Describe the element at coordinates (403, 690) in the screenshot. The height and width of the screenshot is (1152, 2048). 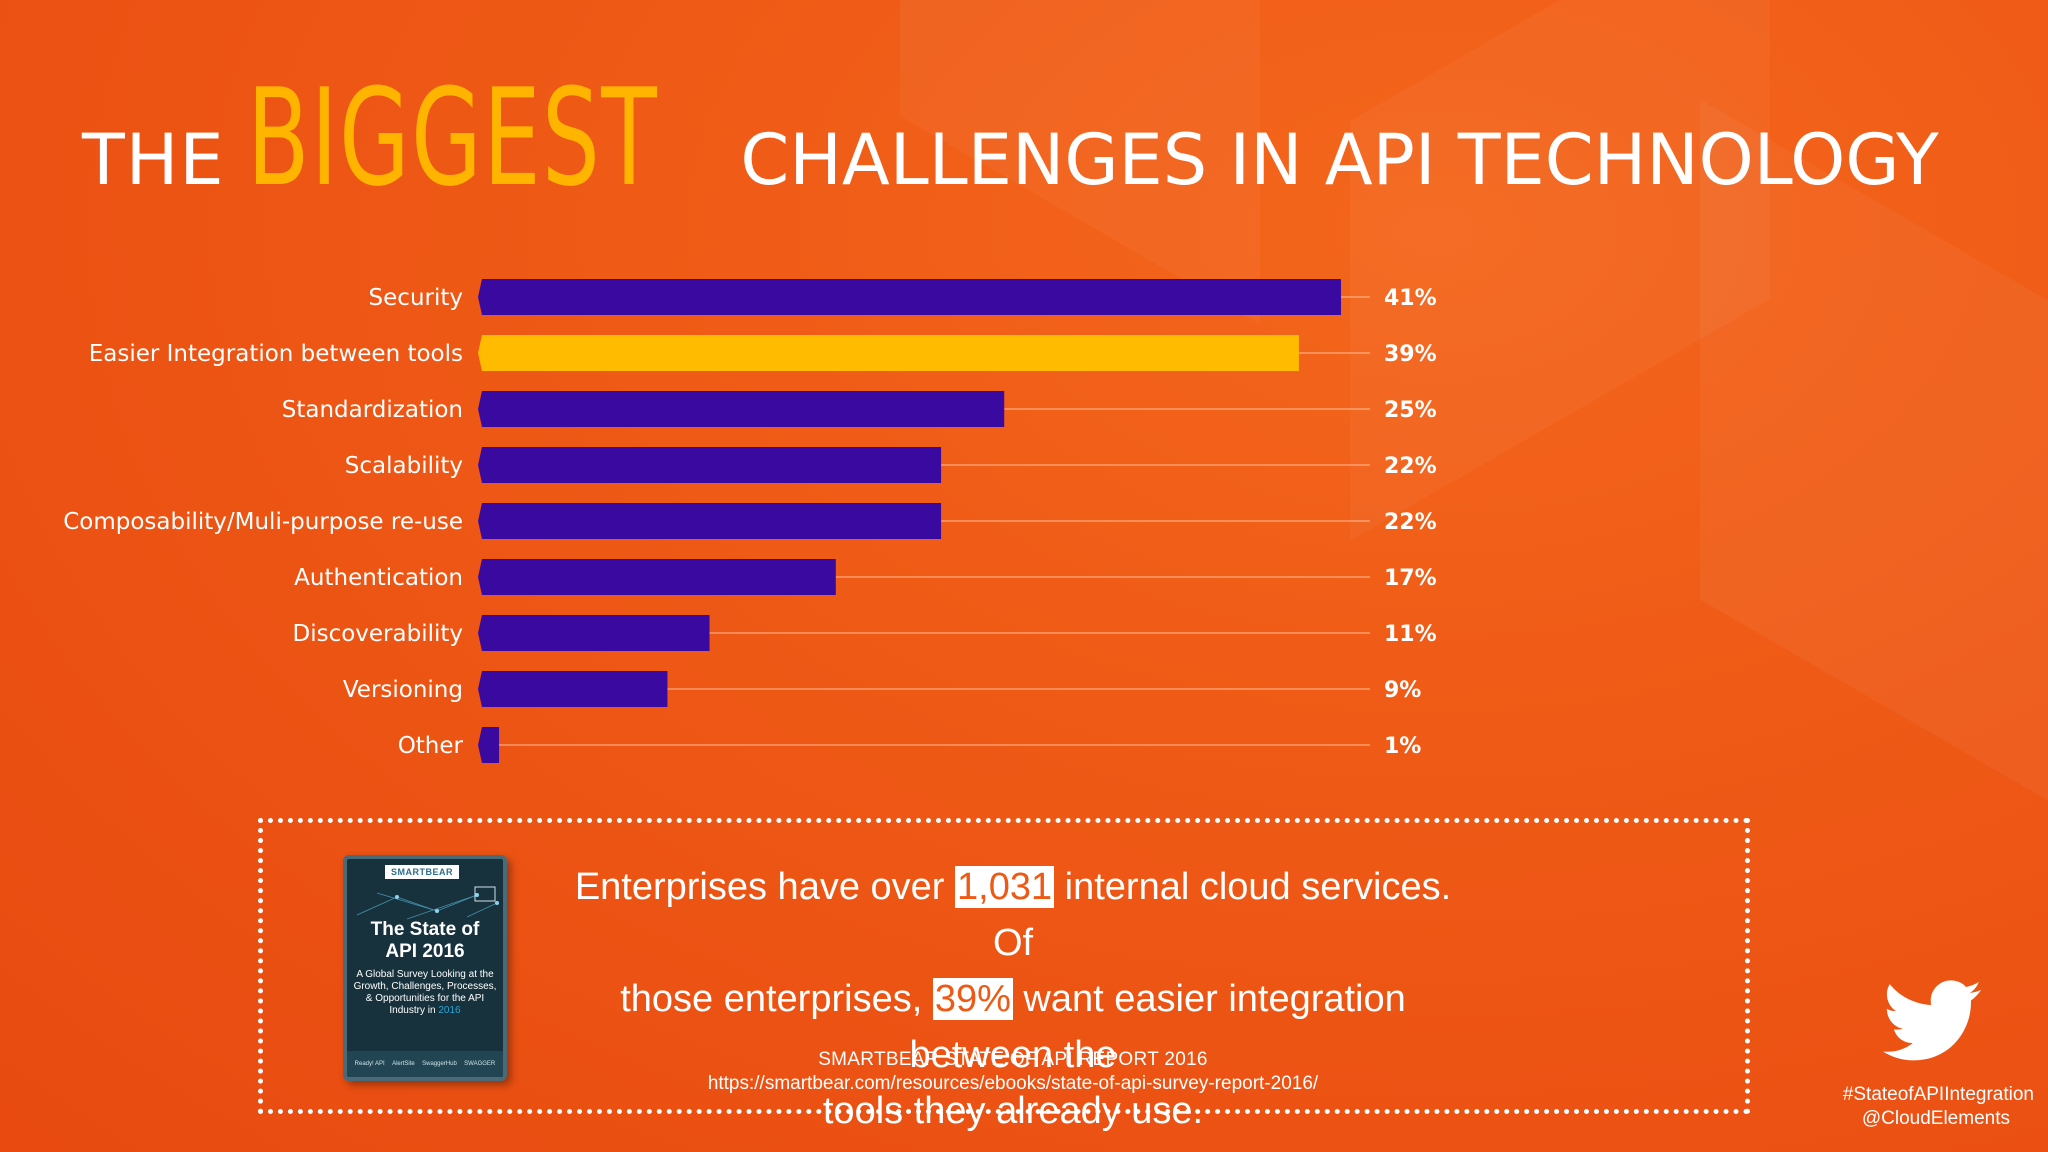
I see `category-label: Versioning` at that location.